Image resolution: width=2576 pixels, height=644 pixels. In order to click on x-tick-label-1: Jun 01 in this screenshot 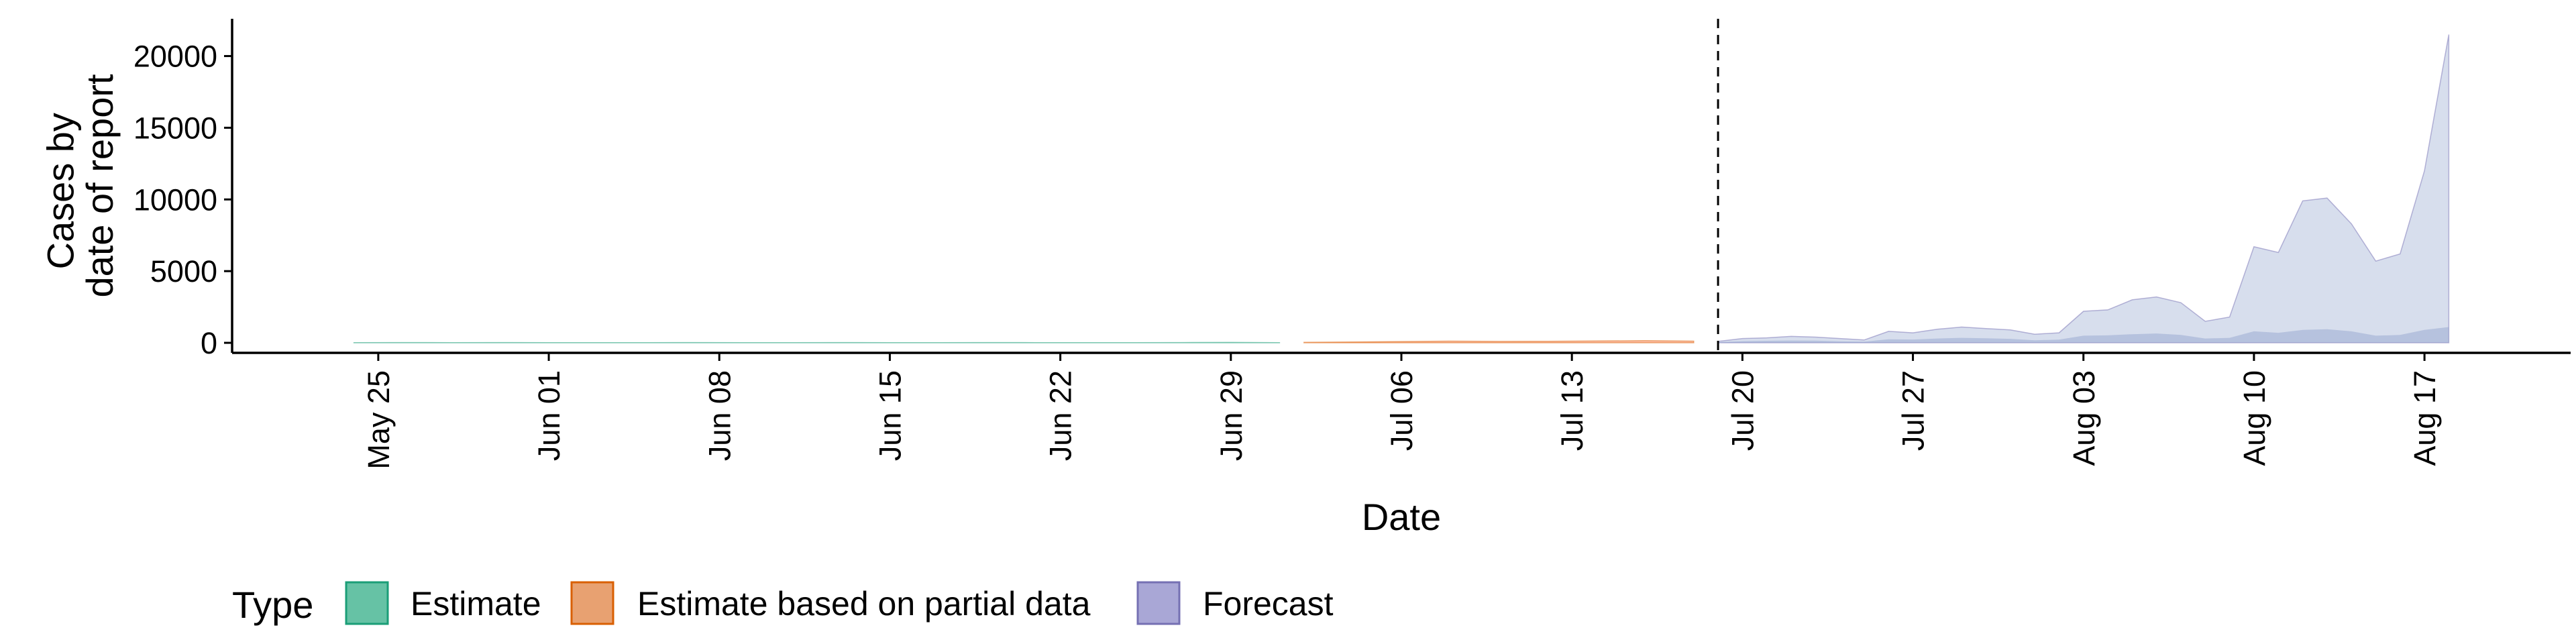, I will do `click(549, 415)`.